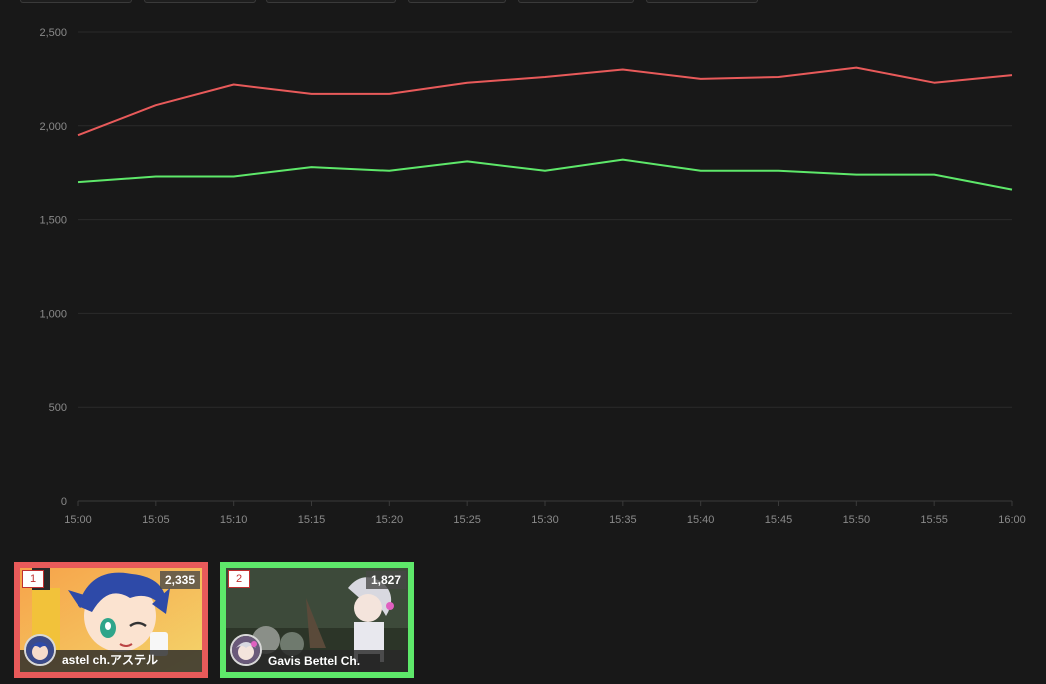 The width and height of the screenshot is (1046, 684). I want to click on x-tick-label: 15:00, so click(78, 520).